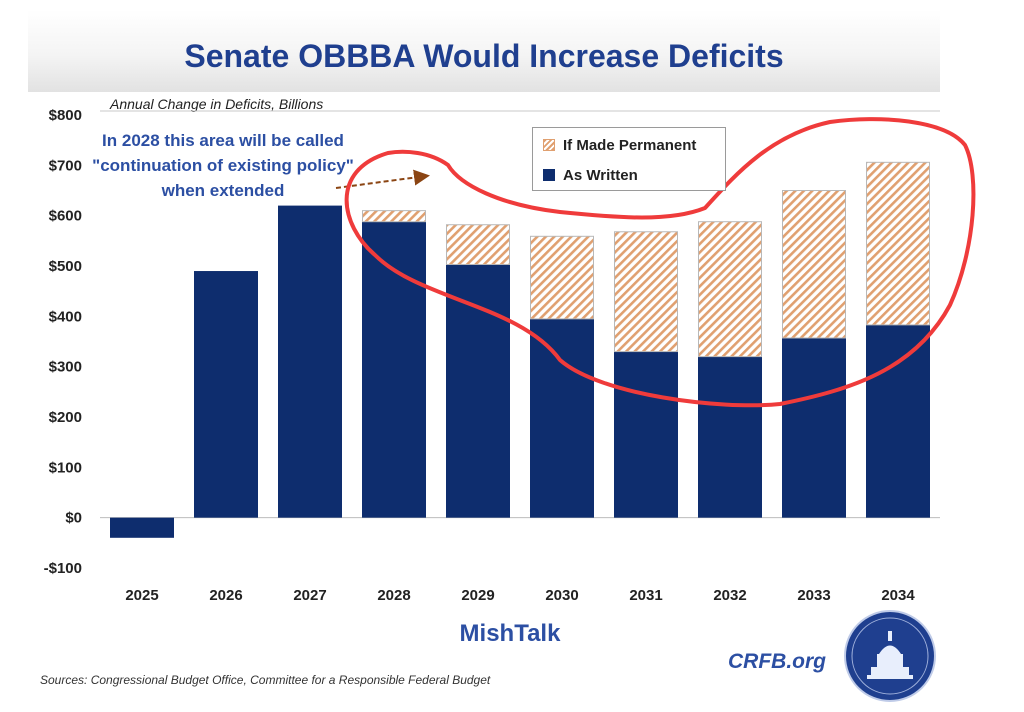 This screenshot has width=1024, height=712. I want to click on legend-item-written: As Written, so click(590, 175).